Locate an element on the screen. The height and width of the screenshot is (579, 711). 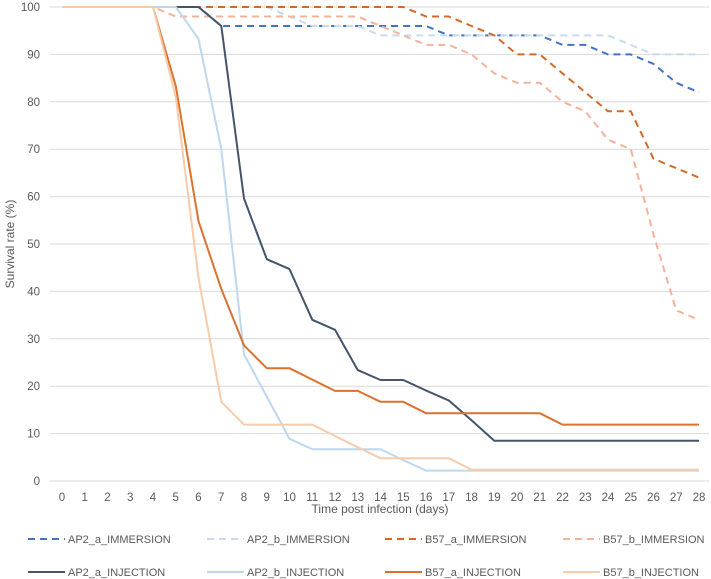
y-axis-title: Survival rate (%) is located at coordinates (10, 244).